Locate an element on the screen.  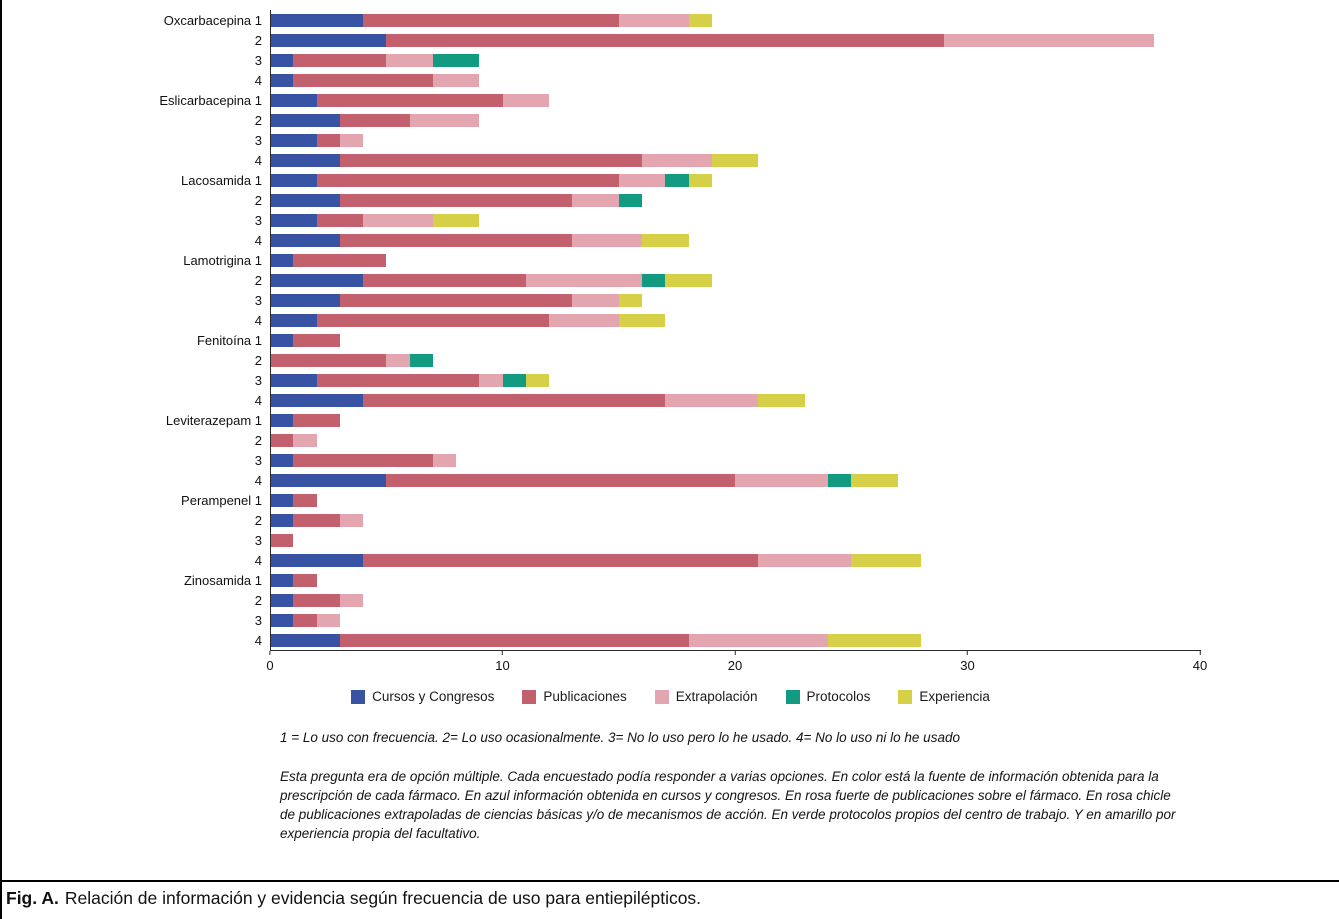
x-axis-tick: 30 is located at coordinates (967, 662).